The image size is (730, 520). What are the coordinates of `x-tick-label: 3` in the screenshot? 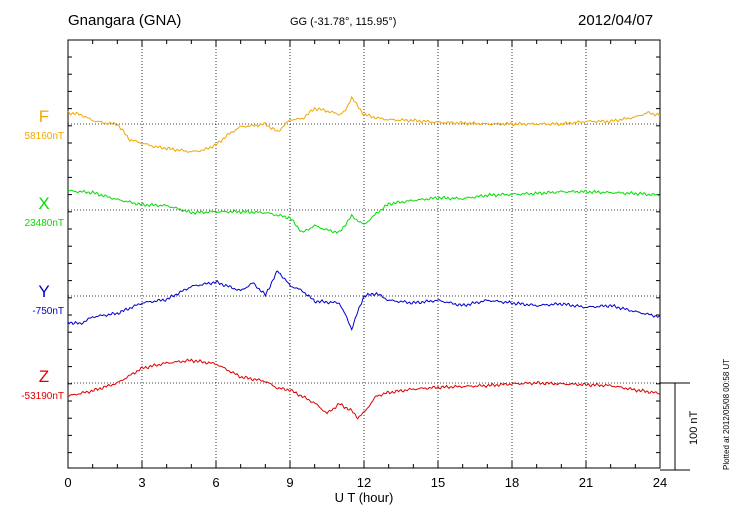 It's located at (141, 482).